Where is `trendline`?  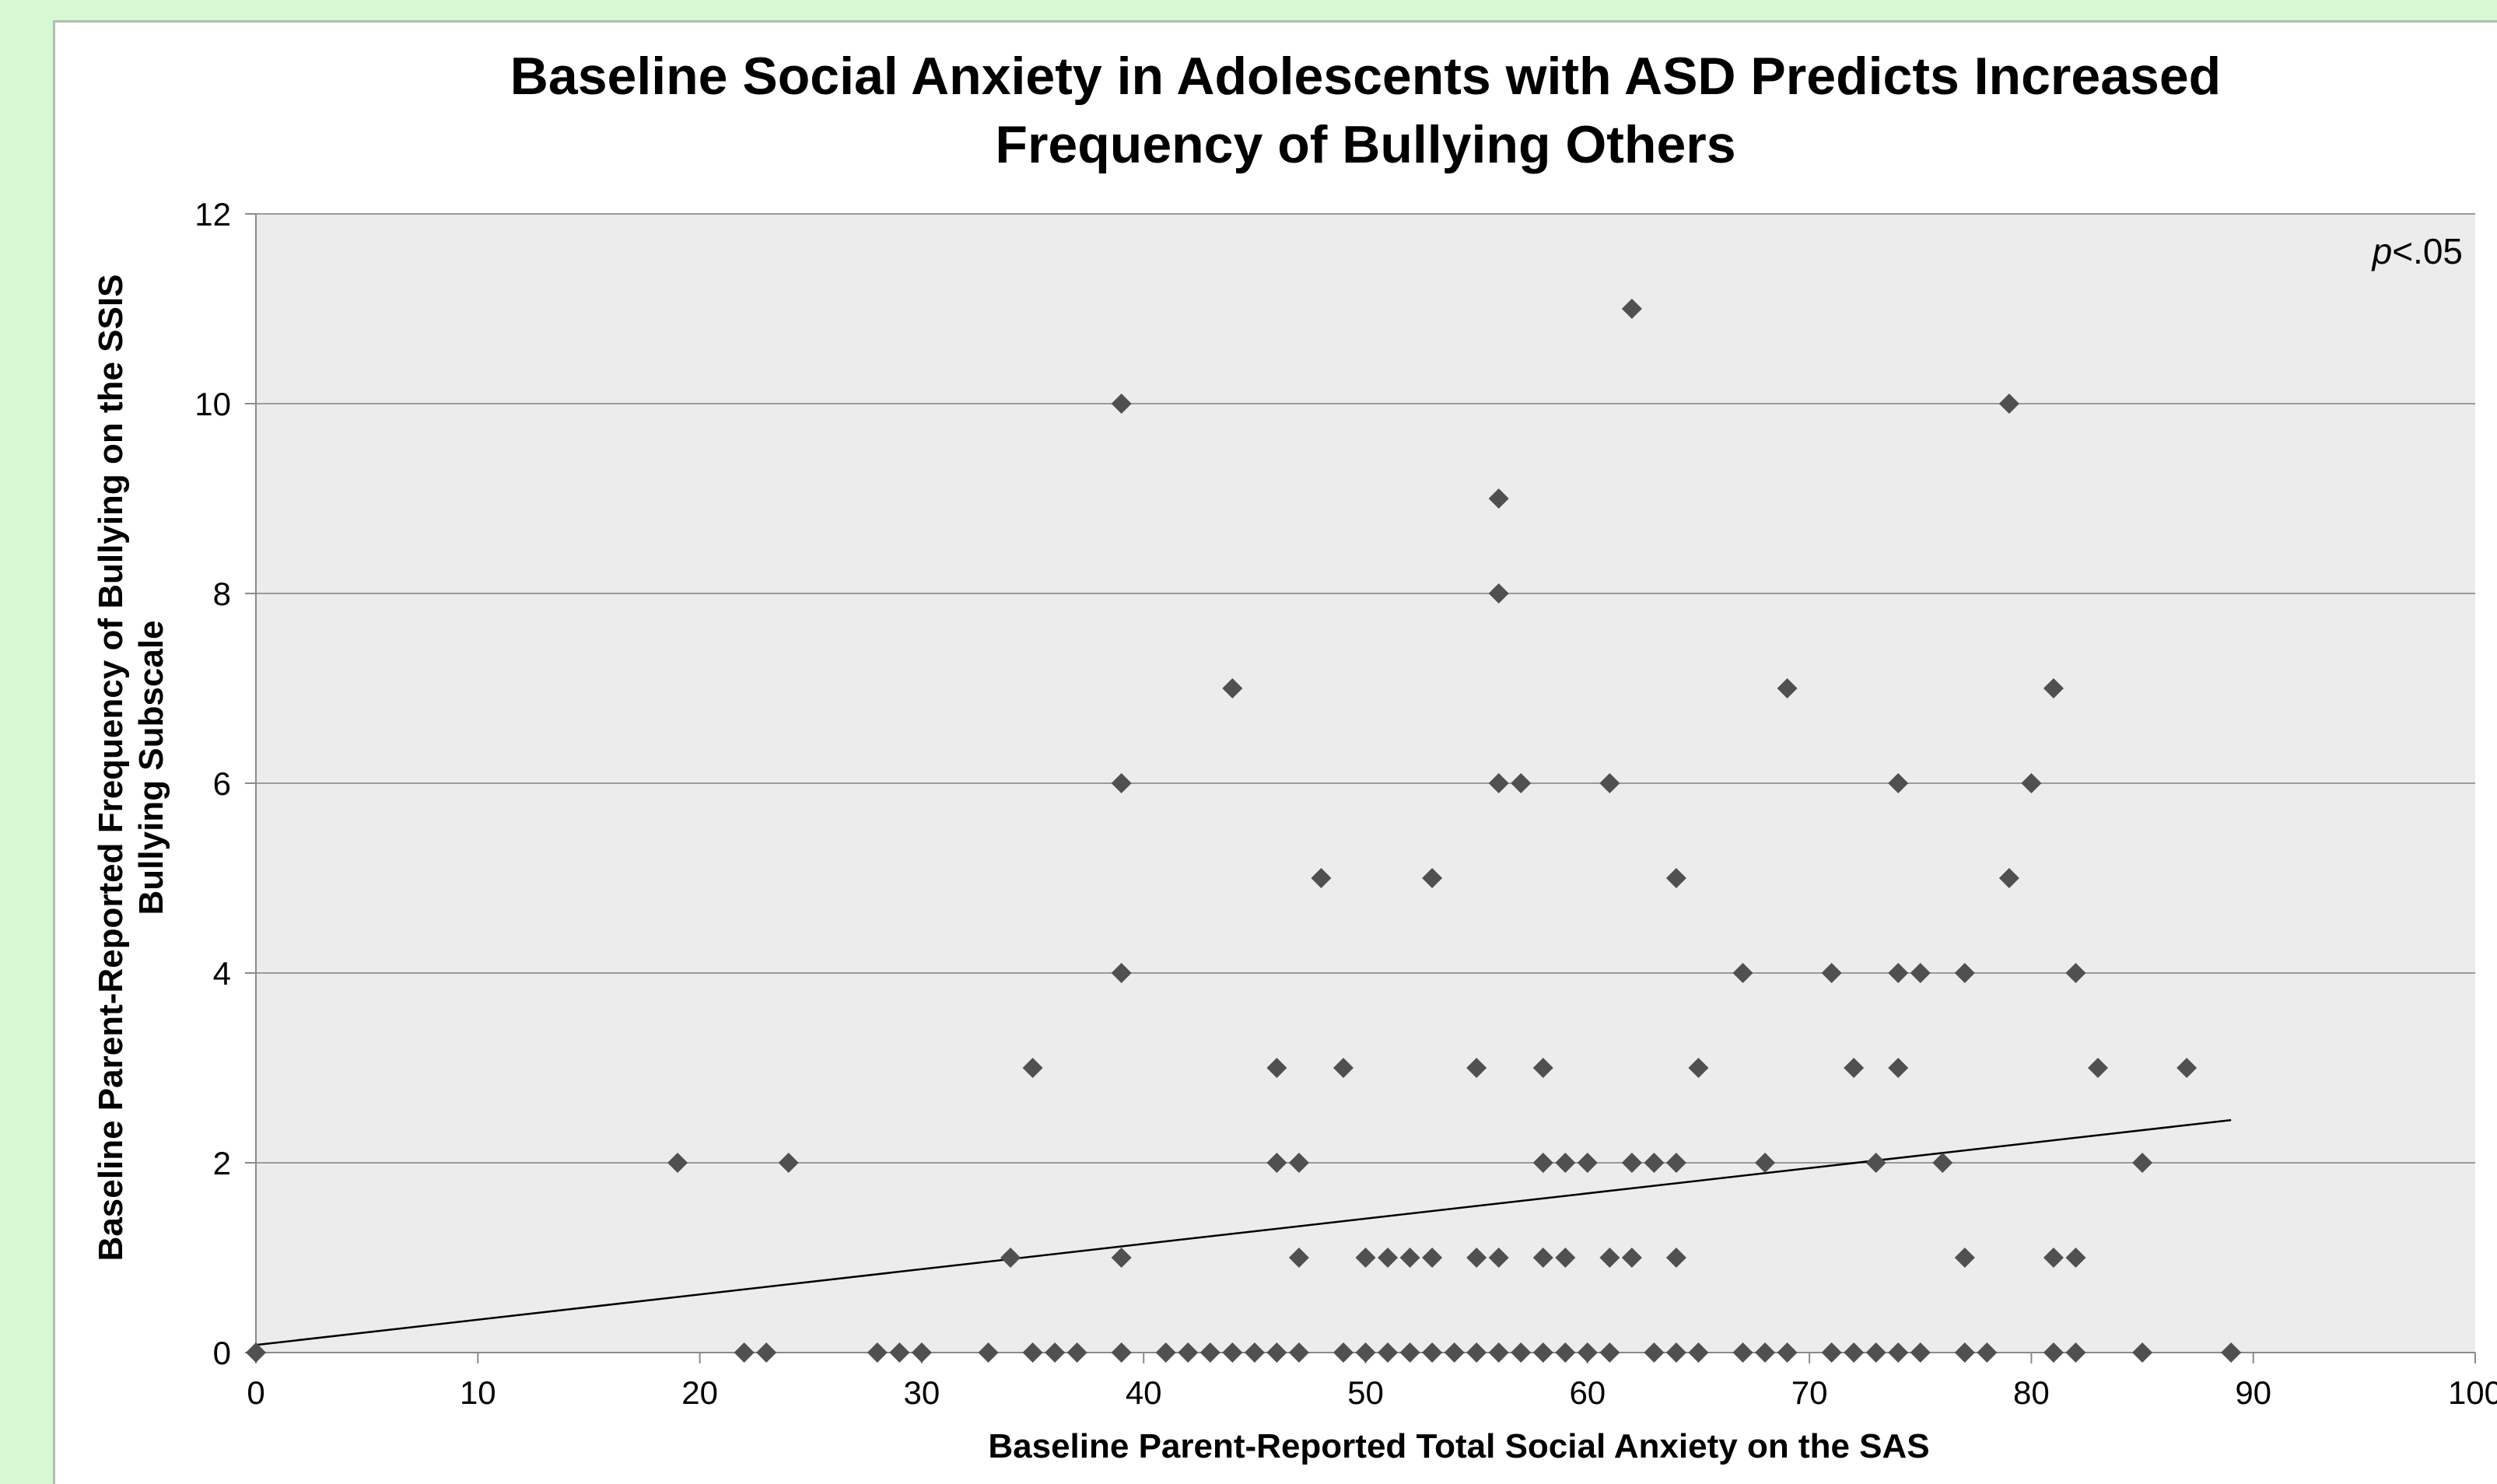 trendline is located at coordinates (1243, 1232).